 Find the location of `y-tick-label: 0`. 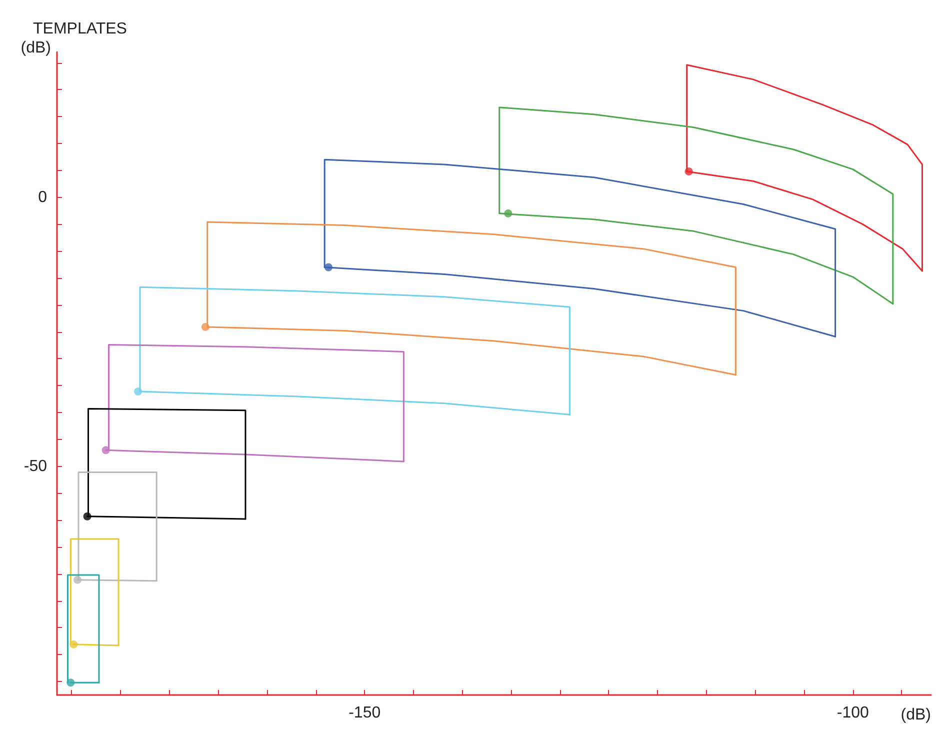

y-tick-label: 0 is located at coordinates (43, 197).